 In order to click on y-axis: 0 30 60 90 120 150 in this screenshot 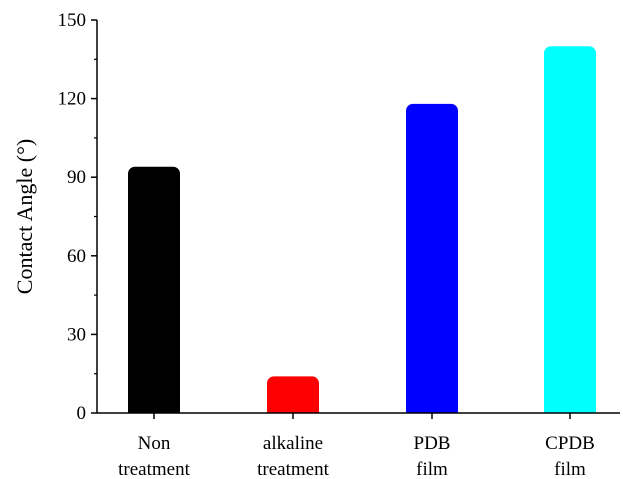, I will do `click(78, 217)`.